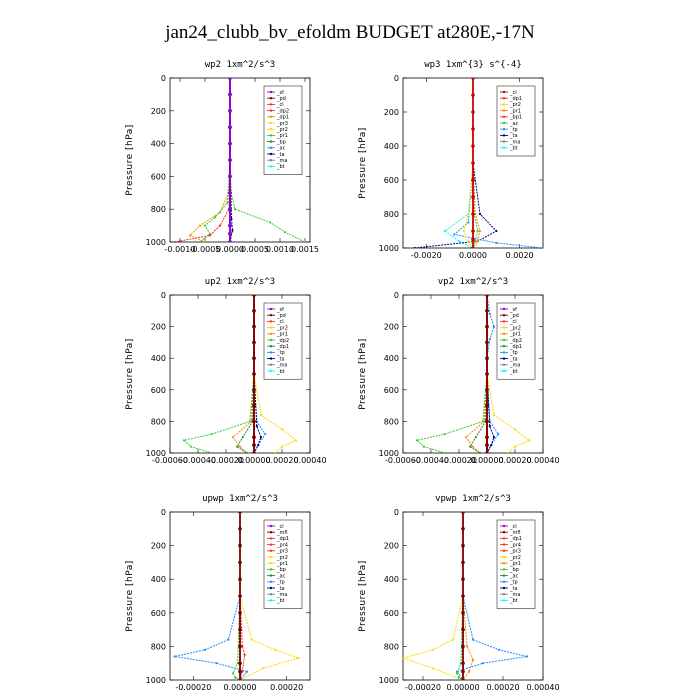 This screenshot has height=700, width=700. I want to click on legend-label: _ma, so click(514, 366).